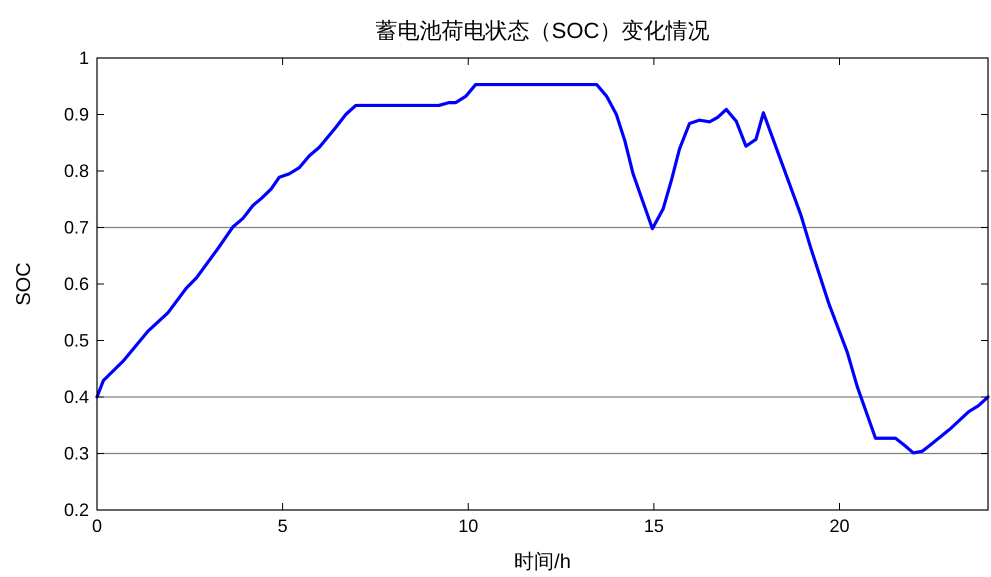 Image resolution: width=991 pixels, height=577 pixels. I want to click on y-tick-label: 0.2, so click(76, 510).